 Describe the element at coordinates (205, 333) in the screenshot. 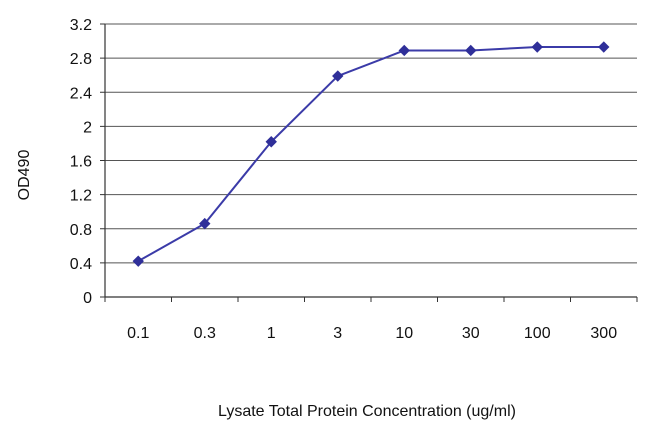

I see `x-tick-label: 0.3` at that location.